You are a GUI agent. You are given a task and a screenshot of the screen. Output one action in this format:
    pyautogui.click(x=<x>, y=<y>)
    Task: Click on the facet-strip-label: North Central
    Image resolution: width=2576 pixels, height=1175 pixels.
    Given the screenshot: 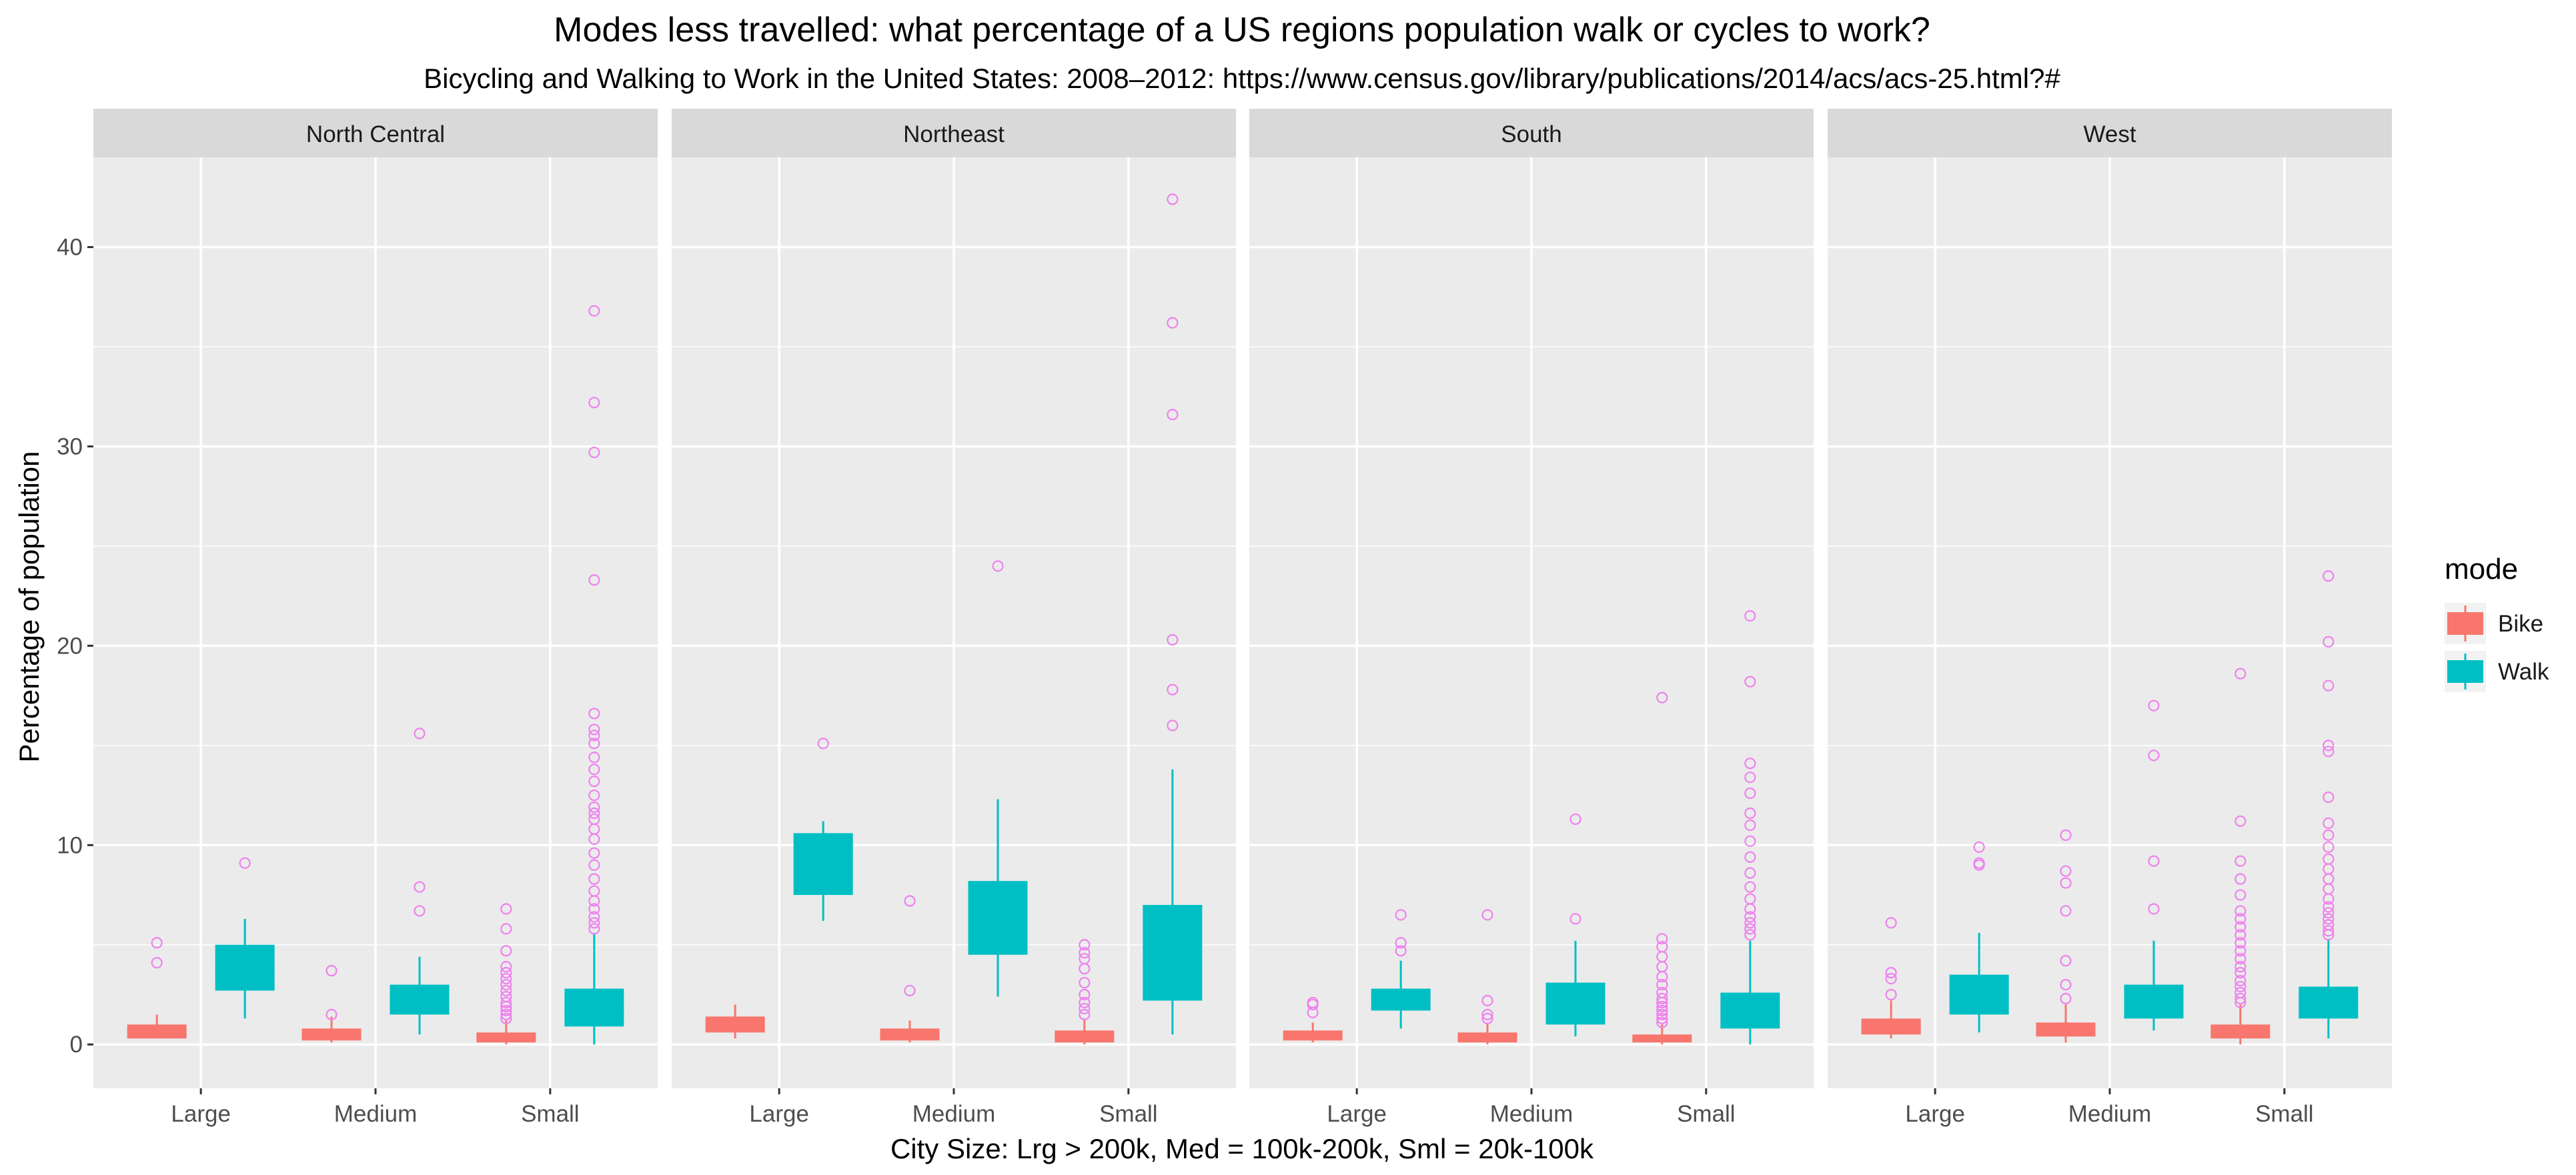 What is the action you would take?
    pyautogui.click(x=376, y=134)
    